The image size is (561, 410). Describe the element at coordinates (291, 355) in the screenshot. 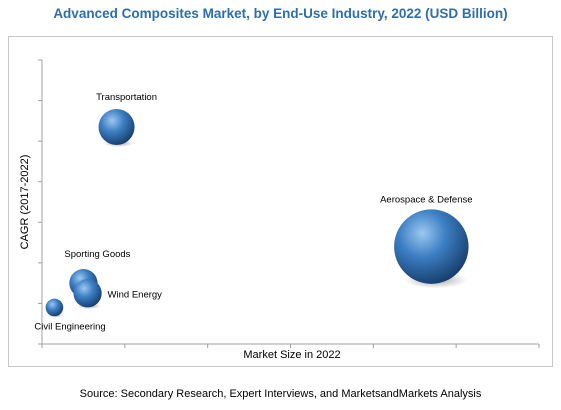

I see `x-axis-label: Market Size in 2022` at that location.